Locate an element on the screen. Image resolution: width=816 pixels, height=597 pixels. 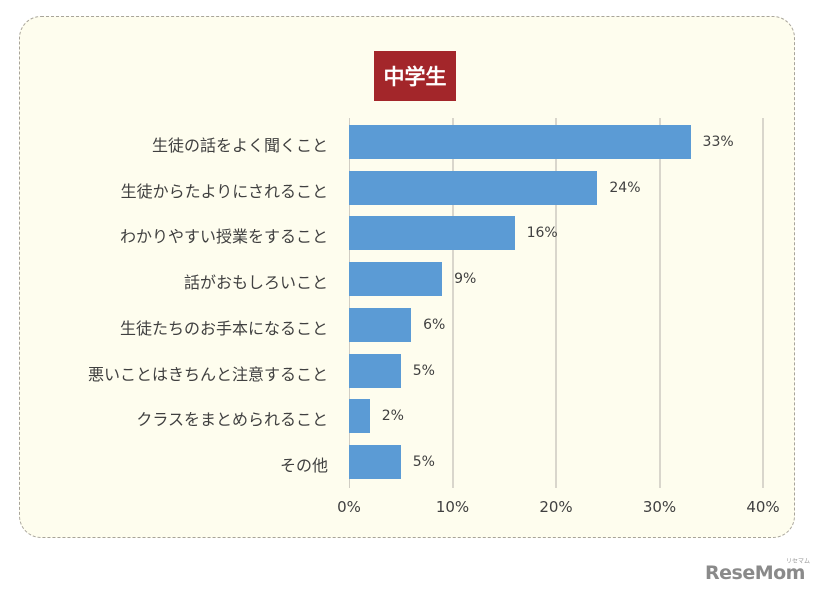
category-label: クラスをまとめられること is located at coordinates (232, 420).